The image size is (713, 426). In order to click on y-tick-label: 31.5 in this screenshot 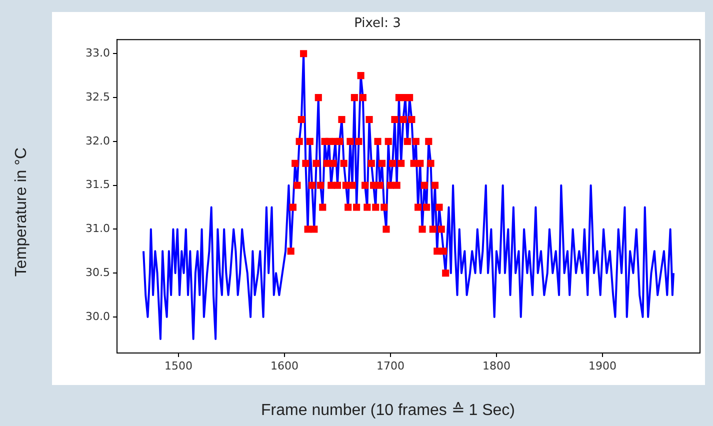, I will do `click(98, 185)`.